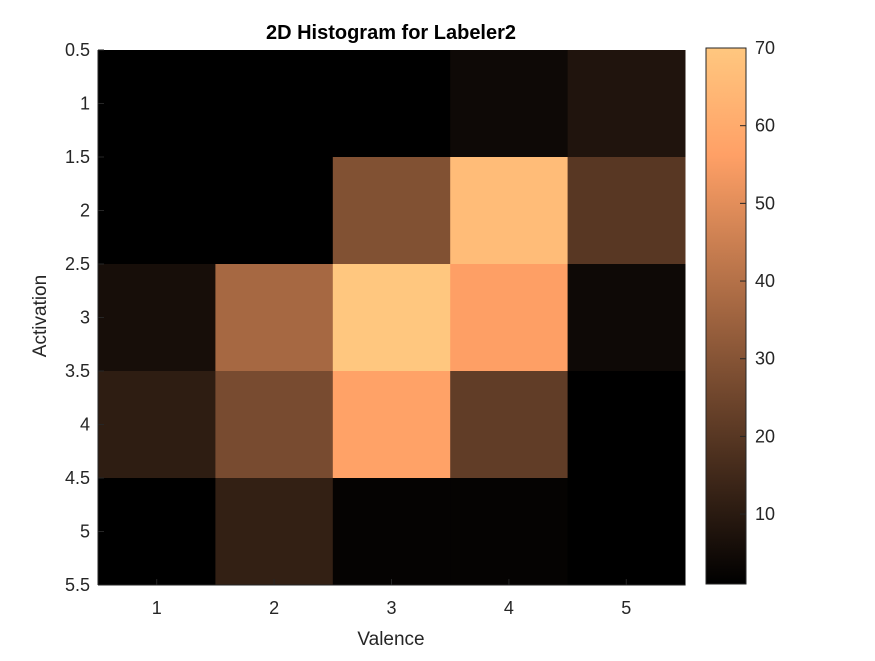 The image size is (875, 661). I want to click on y-tick-label: 1.5, so click(77, 157).